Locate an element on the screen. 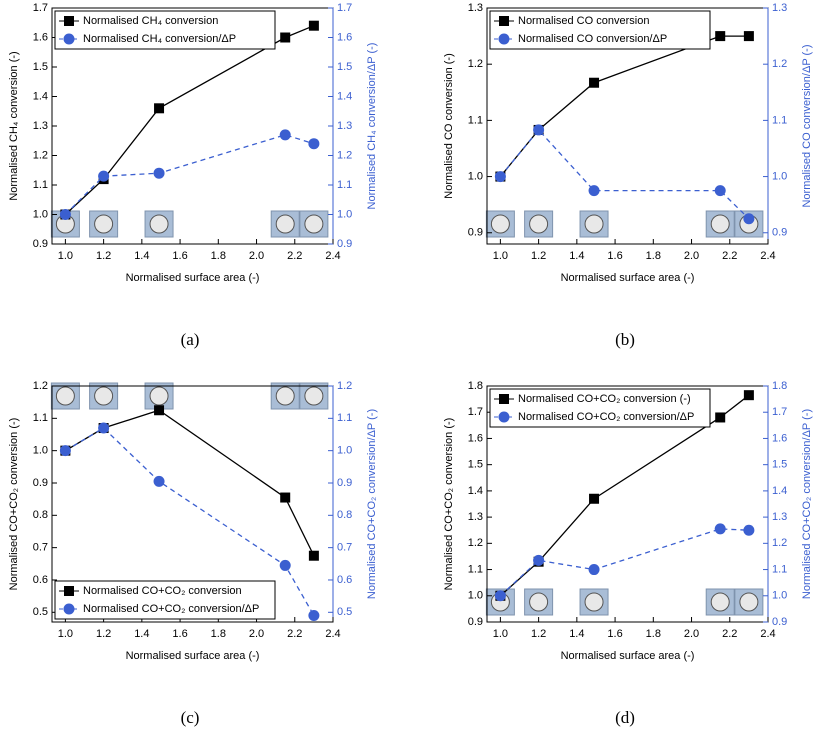  legend-label: Normalised CO+CO₂ conversion (-) is located at coordinates (604, 399).